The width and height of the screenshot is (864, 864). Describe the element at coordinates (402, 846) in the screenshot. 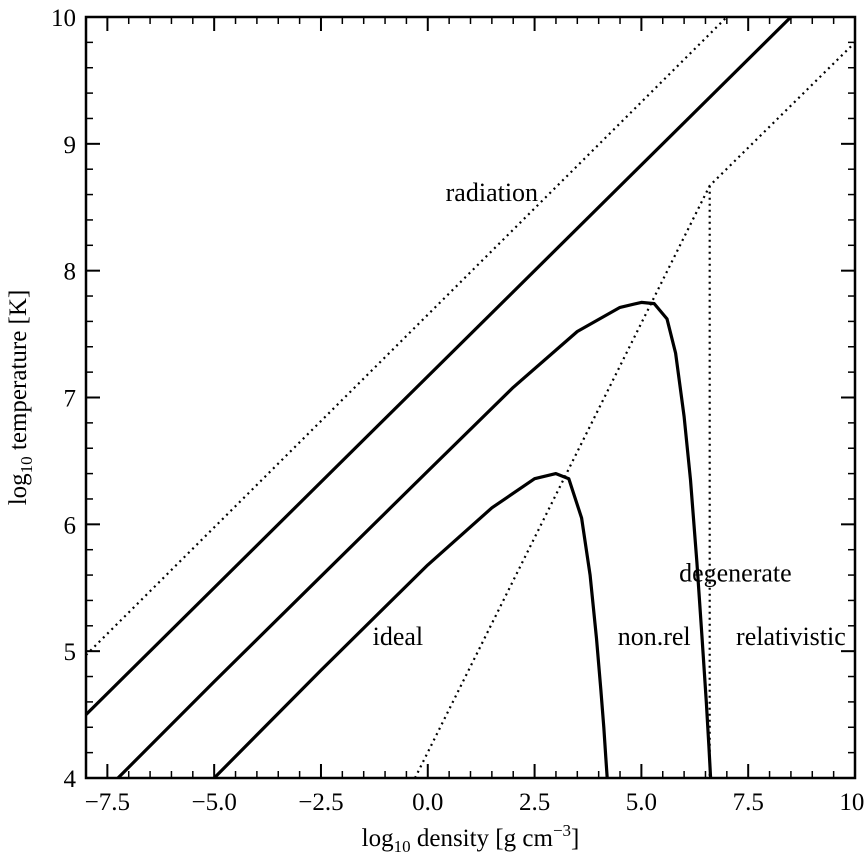

I see `x-axis-label-sub: 10` at that location.